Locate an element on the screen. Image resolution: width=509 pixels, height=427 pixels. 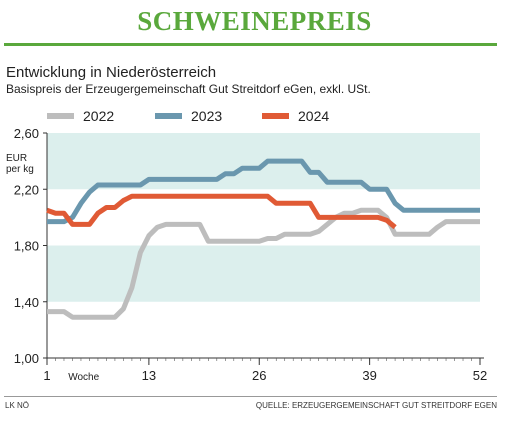
y-tick-label: 2,20 is located at coordinates (26, 189).